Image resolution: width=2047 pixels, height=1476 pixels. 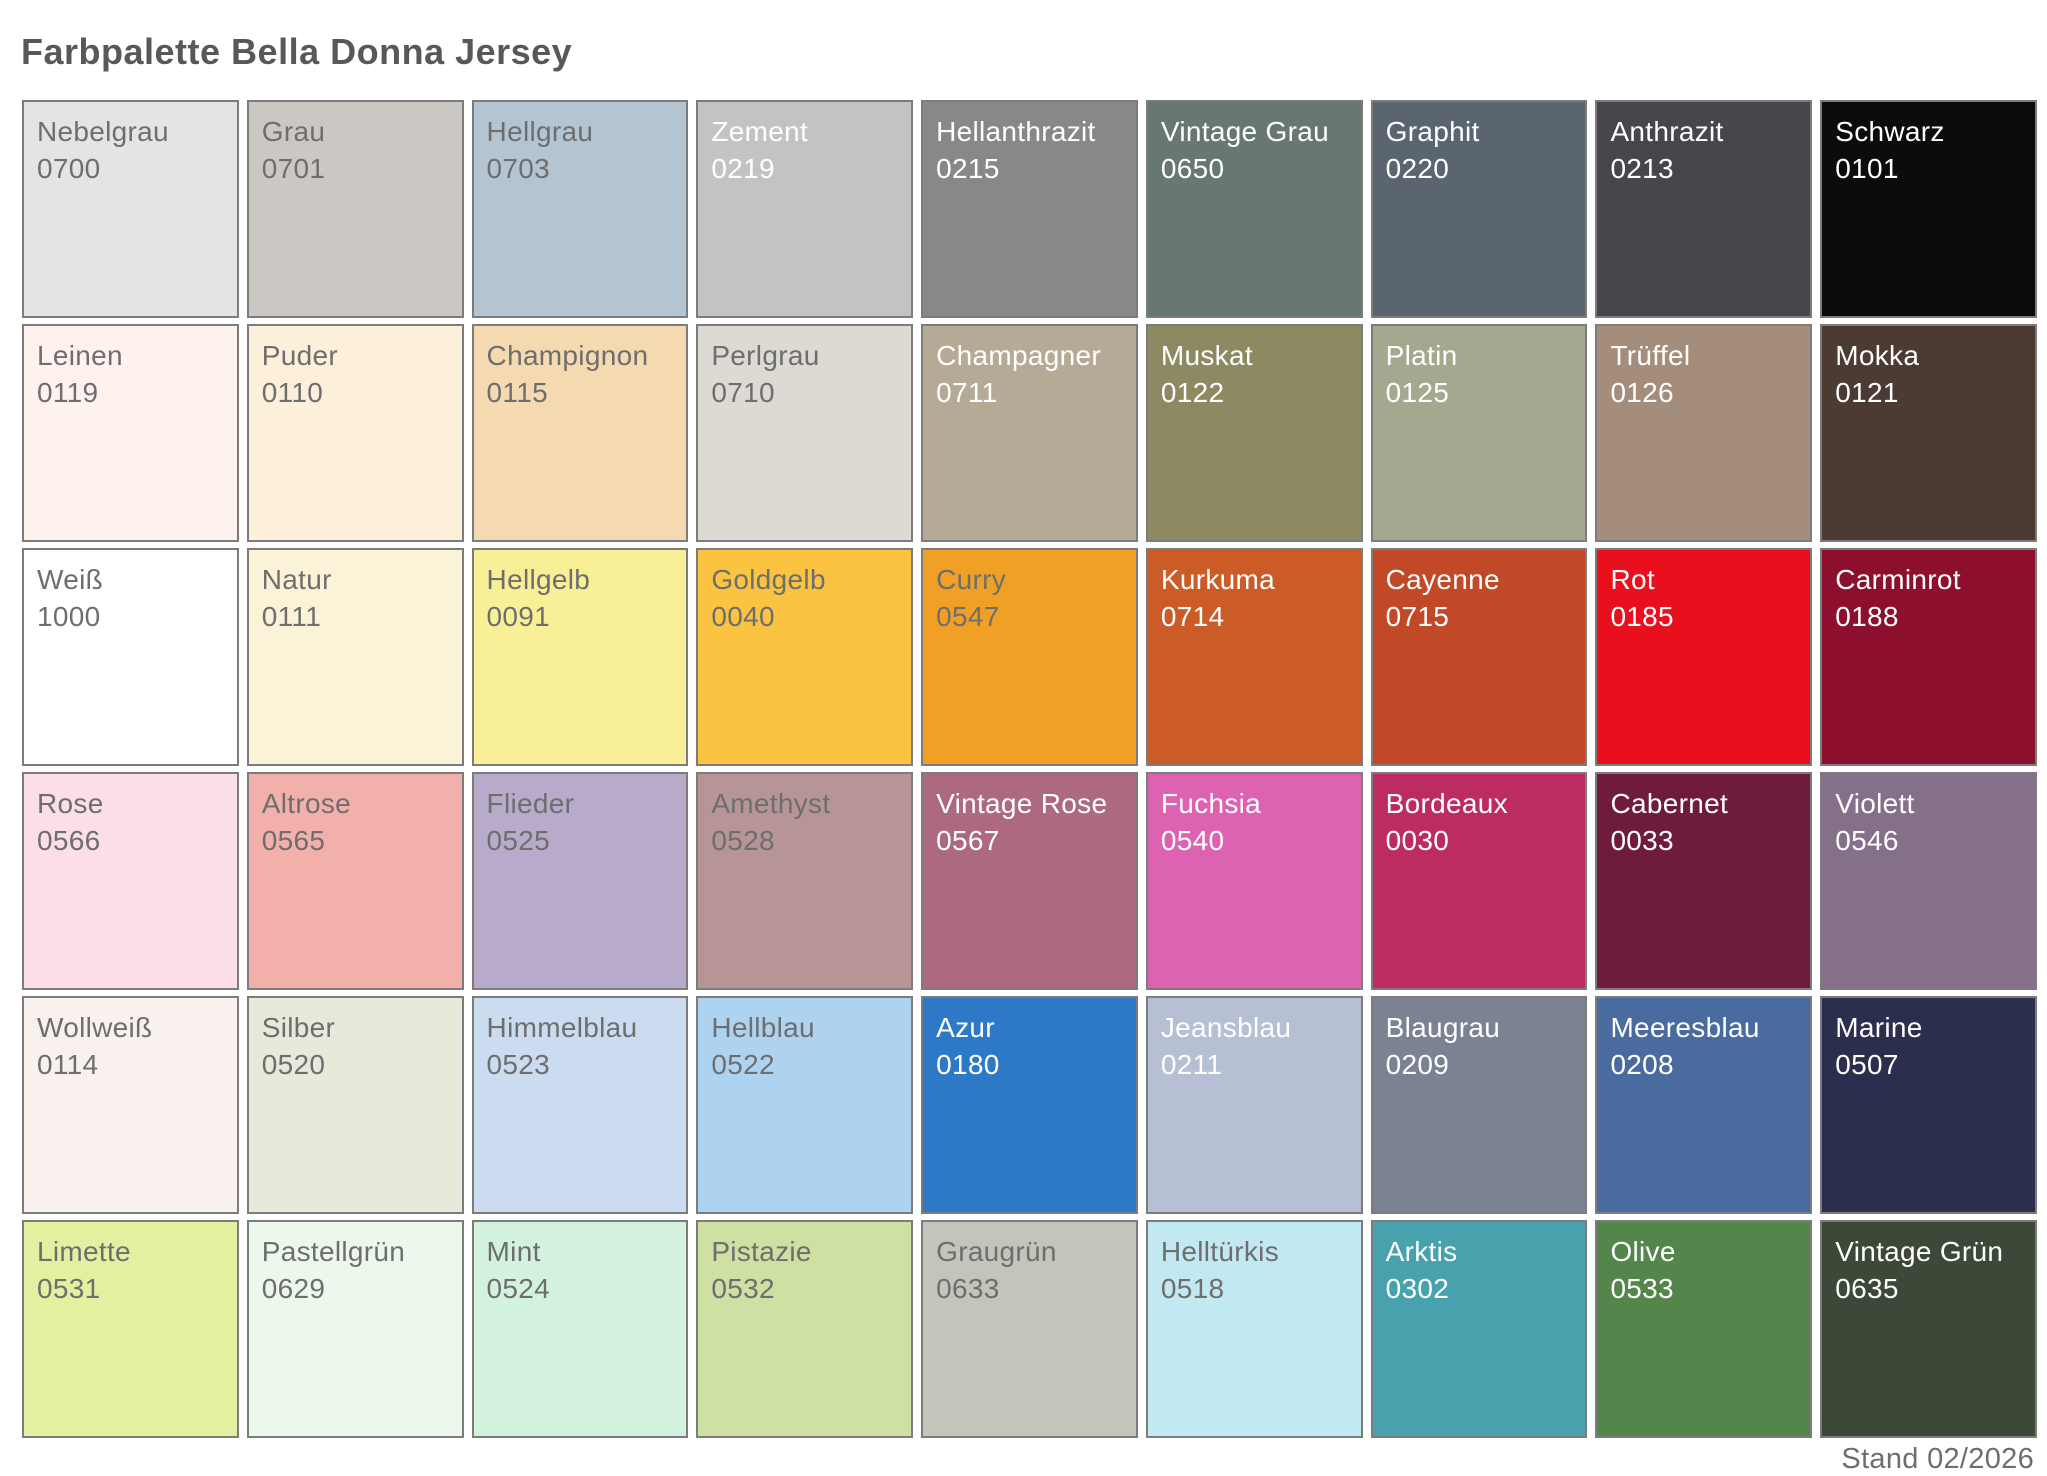 I want to click on swatch-champagner: Champagner 0711, so click(x=1029, y=433).